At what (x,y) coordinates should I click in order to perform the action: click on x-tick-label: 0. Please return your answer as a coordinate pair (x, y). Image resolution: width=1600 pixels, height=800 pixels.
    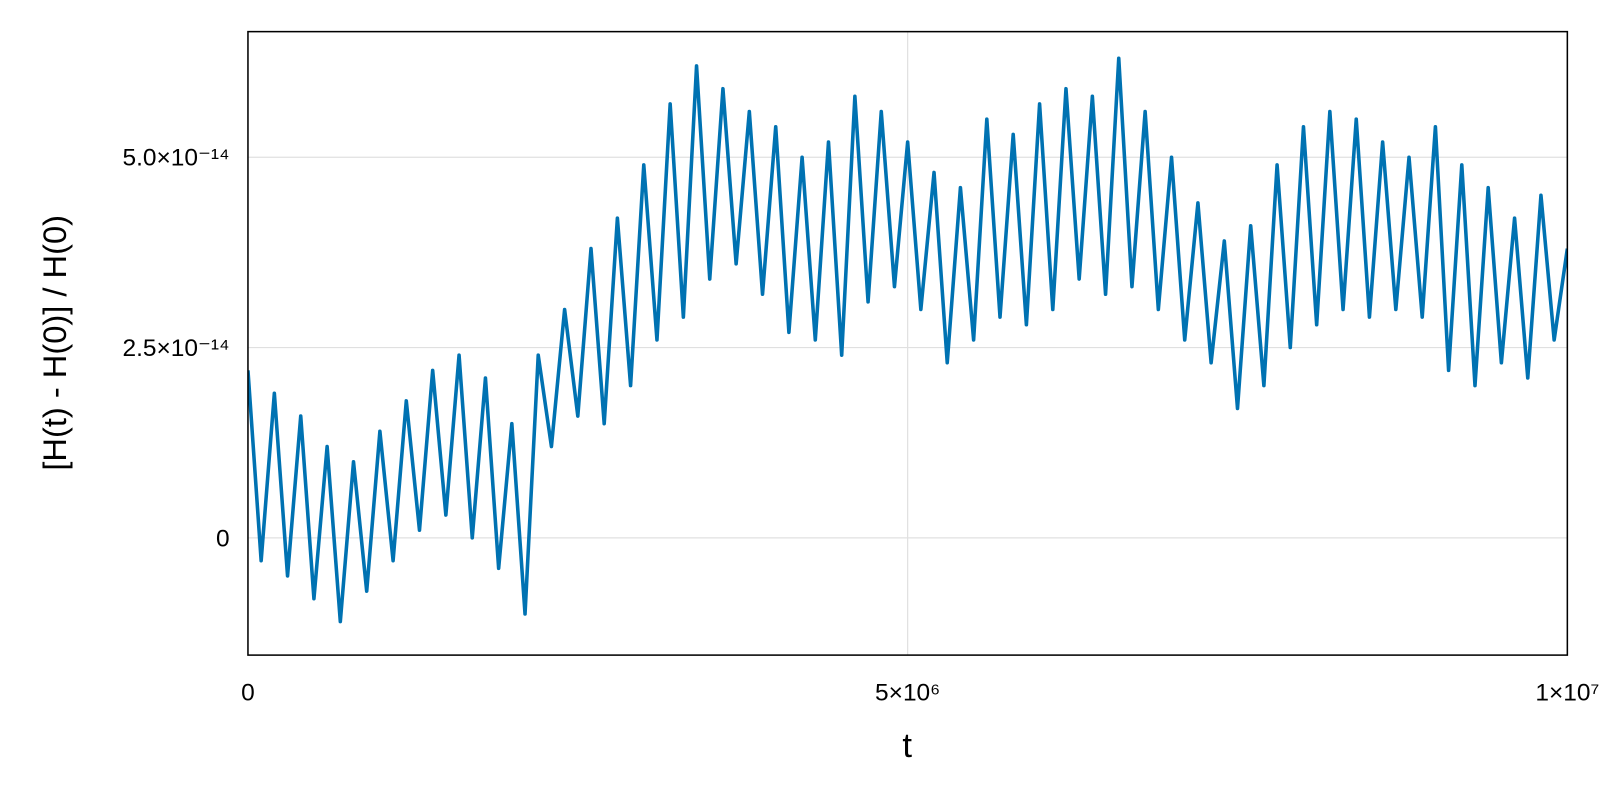
    Looking at the image, I should click on (248, 692).